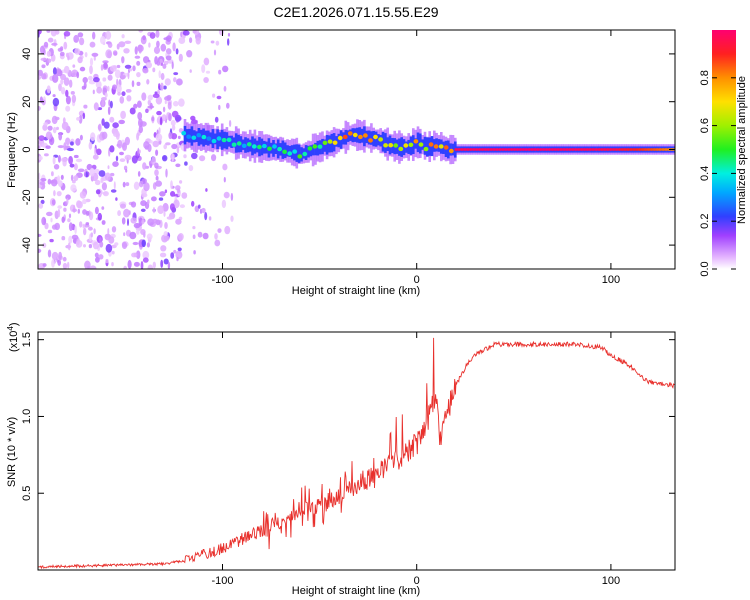 The image size is (750, 600). I want to click on colorbar-scale, so click(724, 149).